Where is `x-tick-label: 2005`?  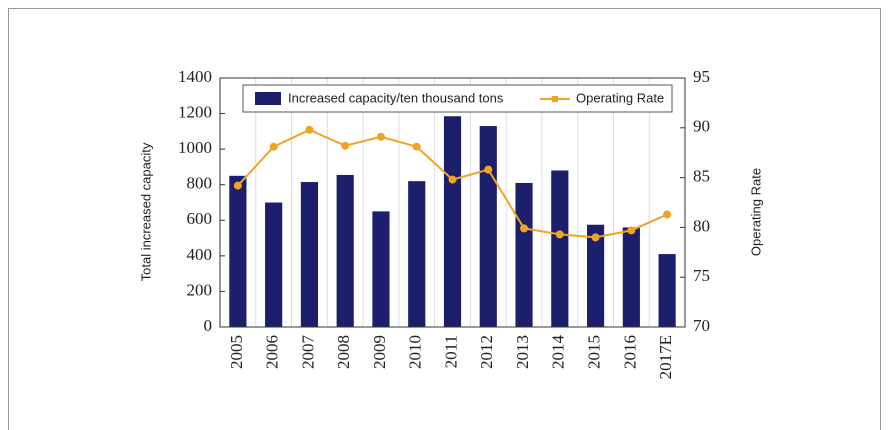
x-tick-label: 2005 is located at coordinates (236, 352).